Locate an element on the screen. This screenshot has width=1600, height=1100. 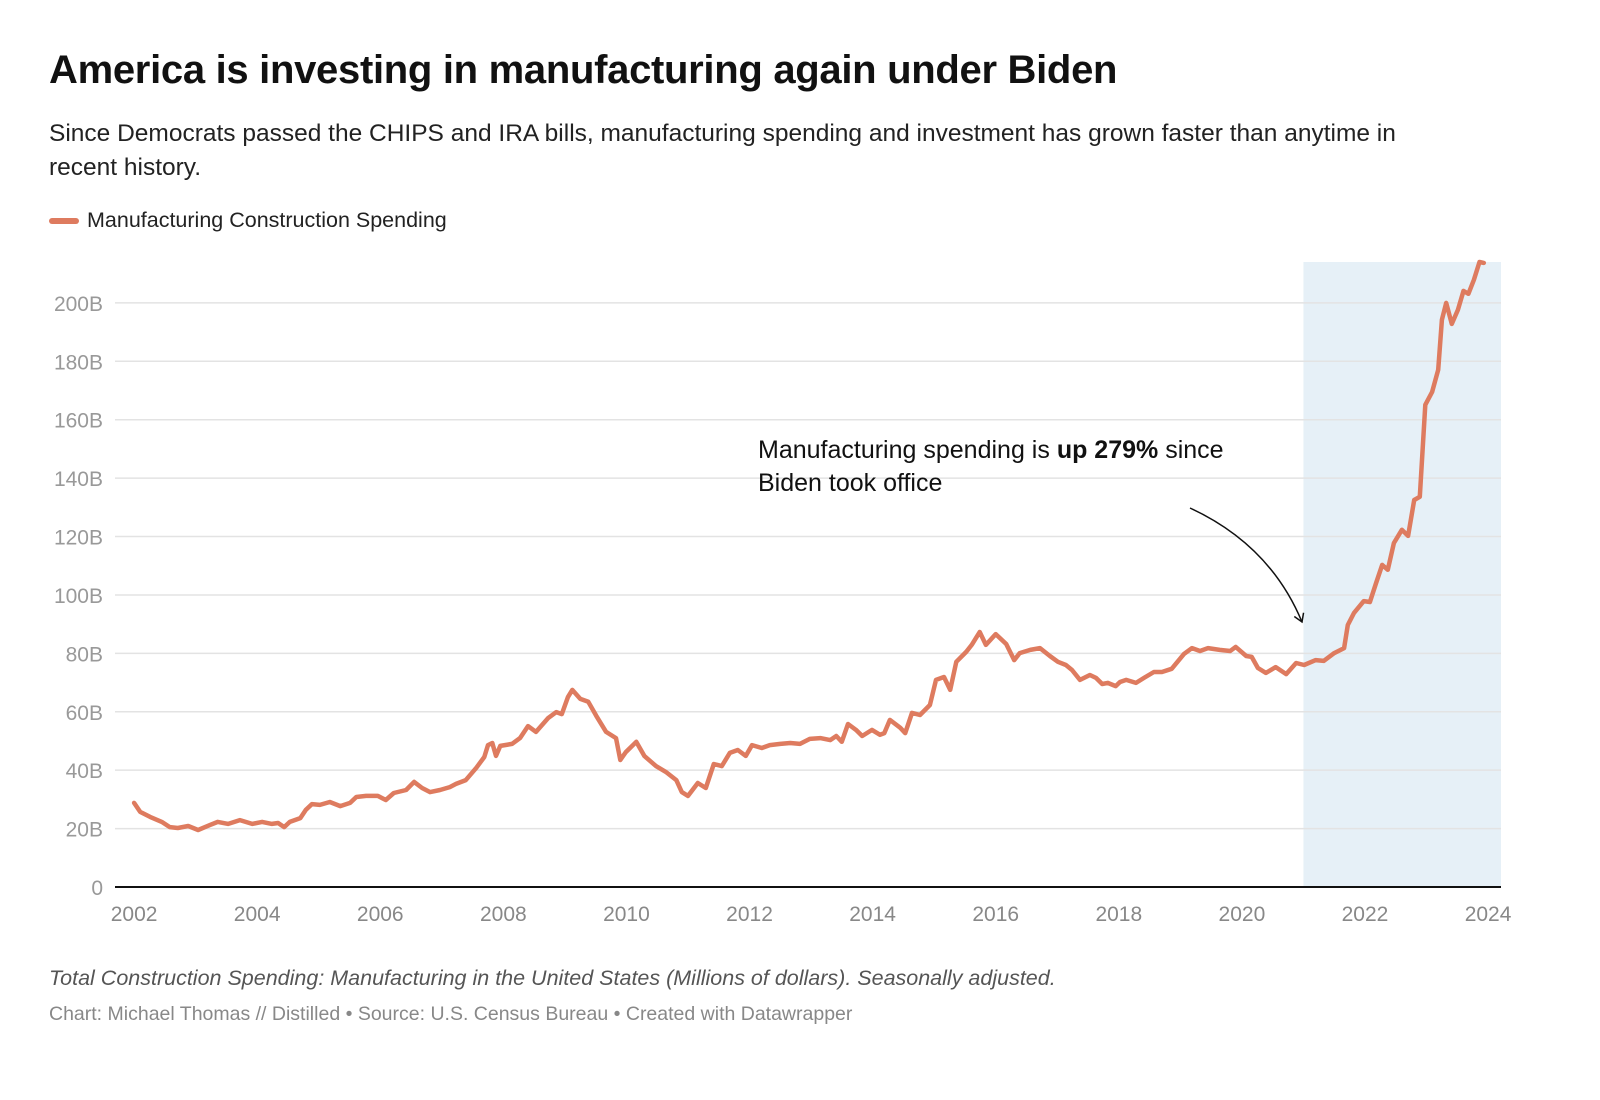
x-tick-label: 2002 is located at coordinates (134, 914).